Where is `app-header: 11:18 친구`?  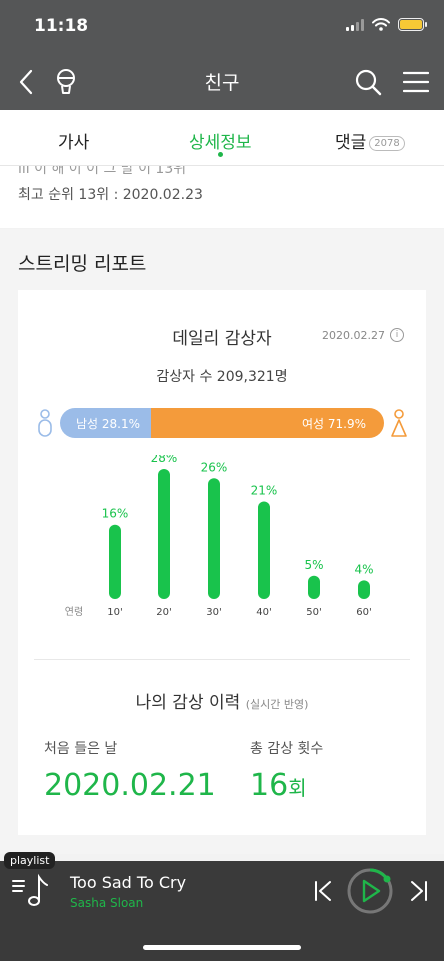 app-header: 11:18 친구 is located at coordinates (222, 55).